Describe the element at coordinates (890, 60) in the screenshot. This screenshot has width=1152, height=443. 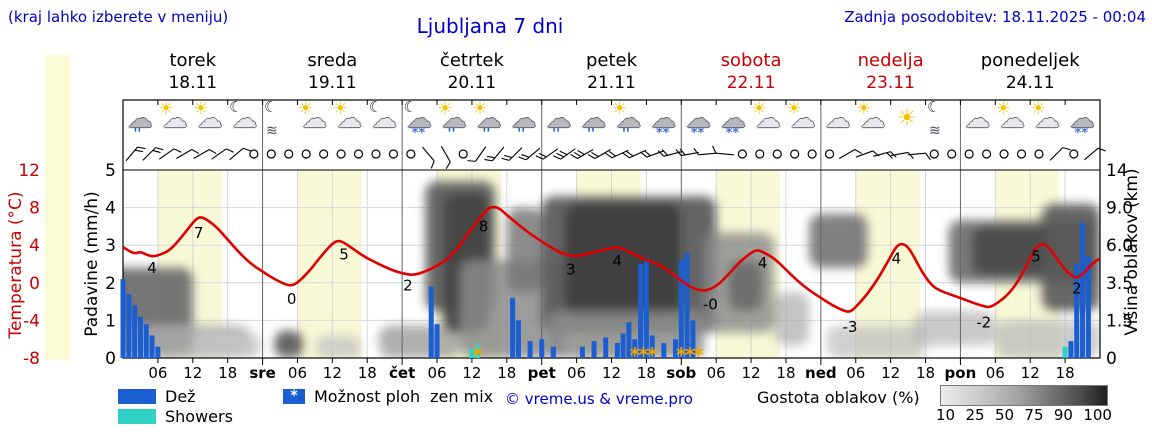
I see `day-name: nedelja` at that location.